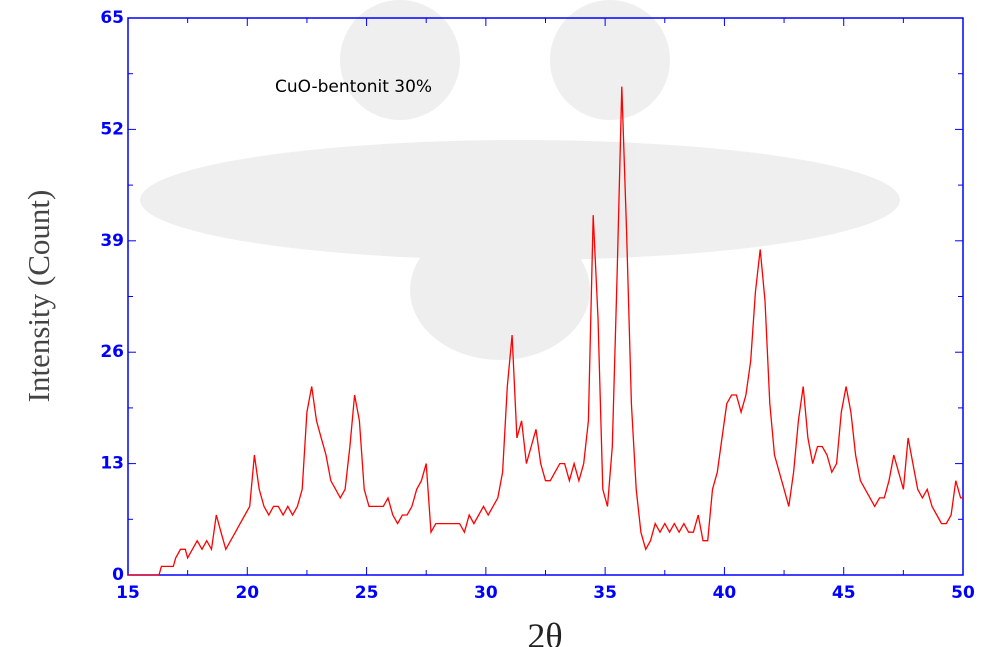 Image resolution: width=987 pixels, height=647 pixels. Describe the element at coordinates (486, 593) in the screenshot. I see `x-tick-label: 30` at that location.